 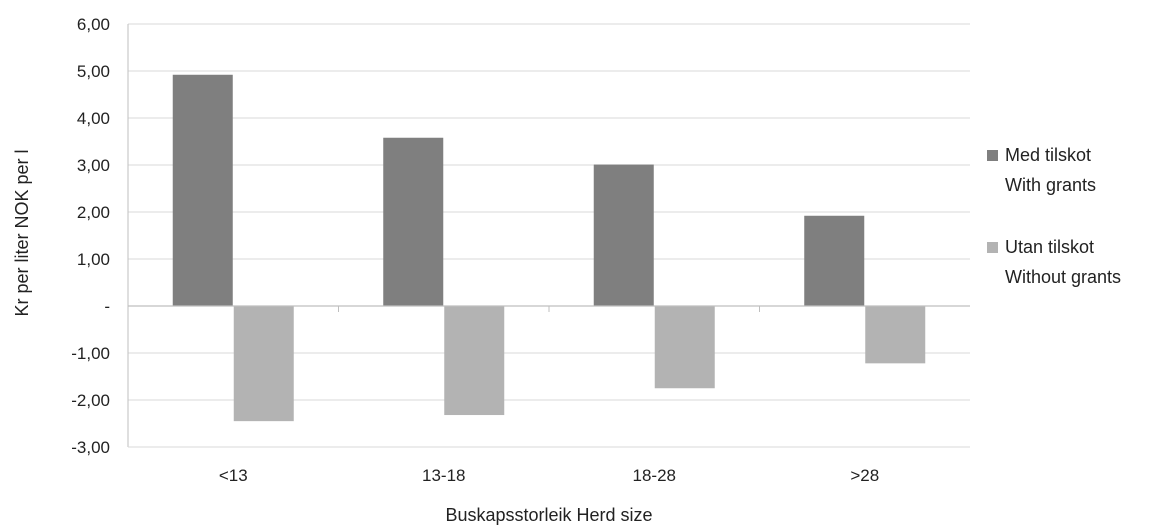 What do you see at coordinates (93, 165) in the screenshot?
I see `y-tick-label: 3,00` at bounding box center [93, 165].